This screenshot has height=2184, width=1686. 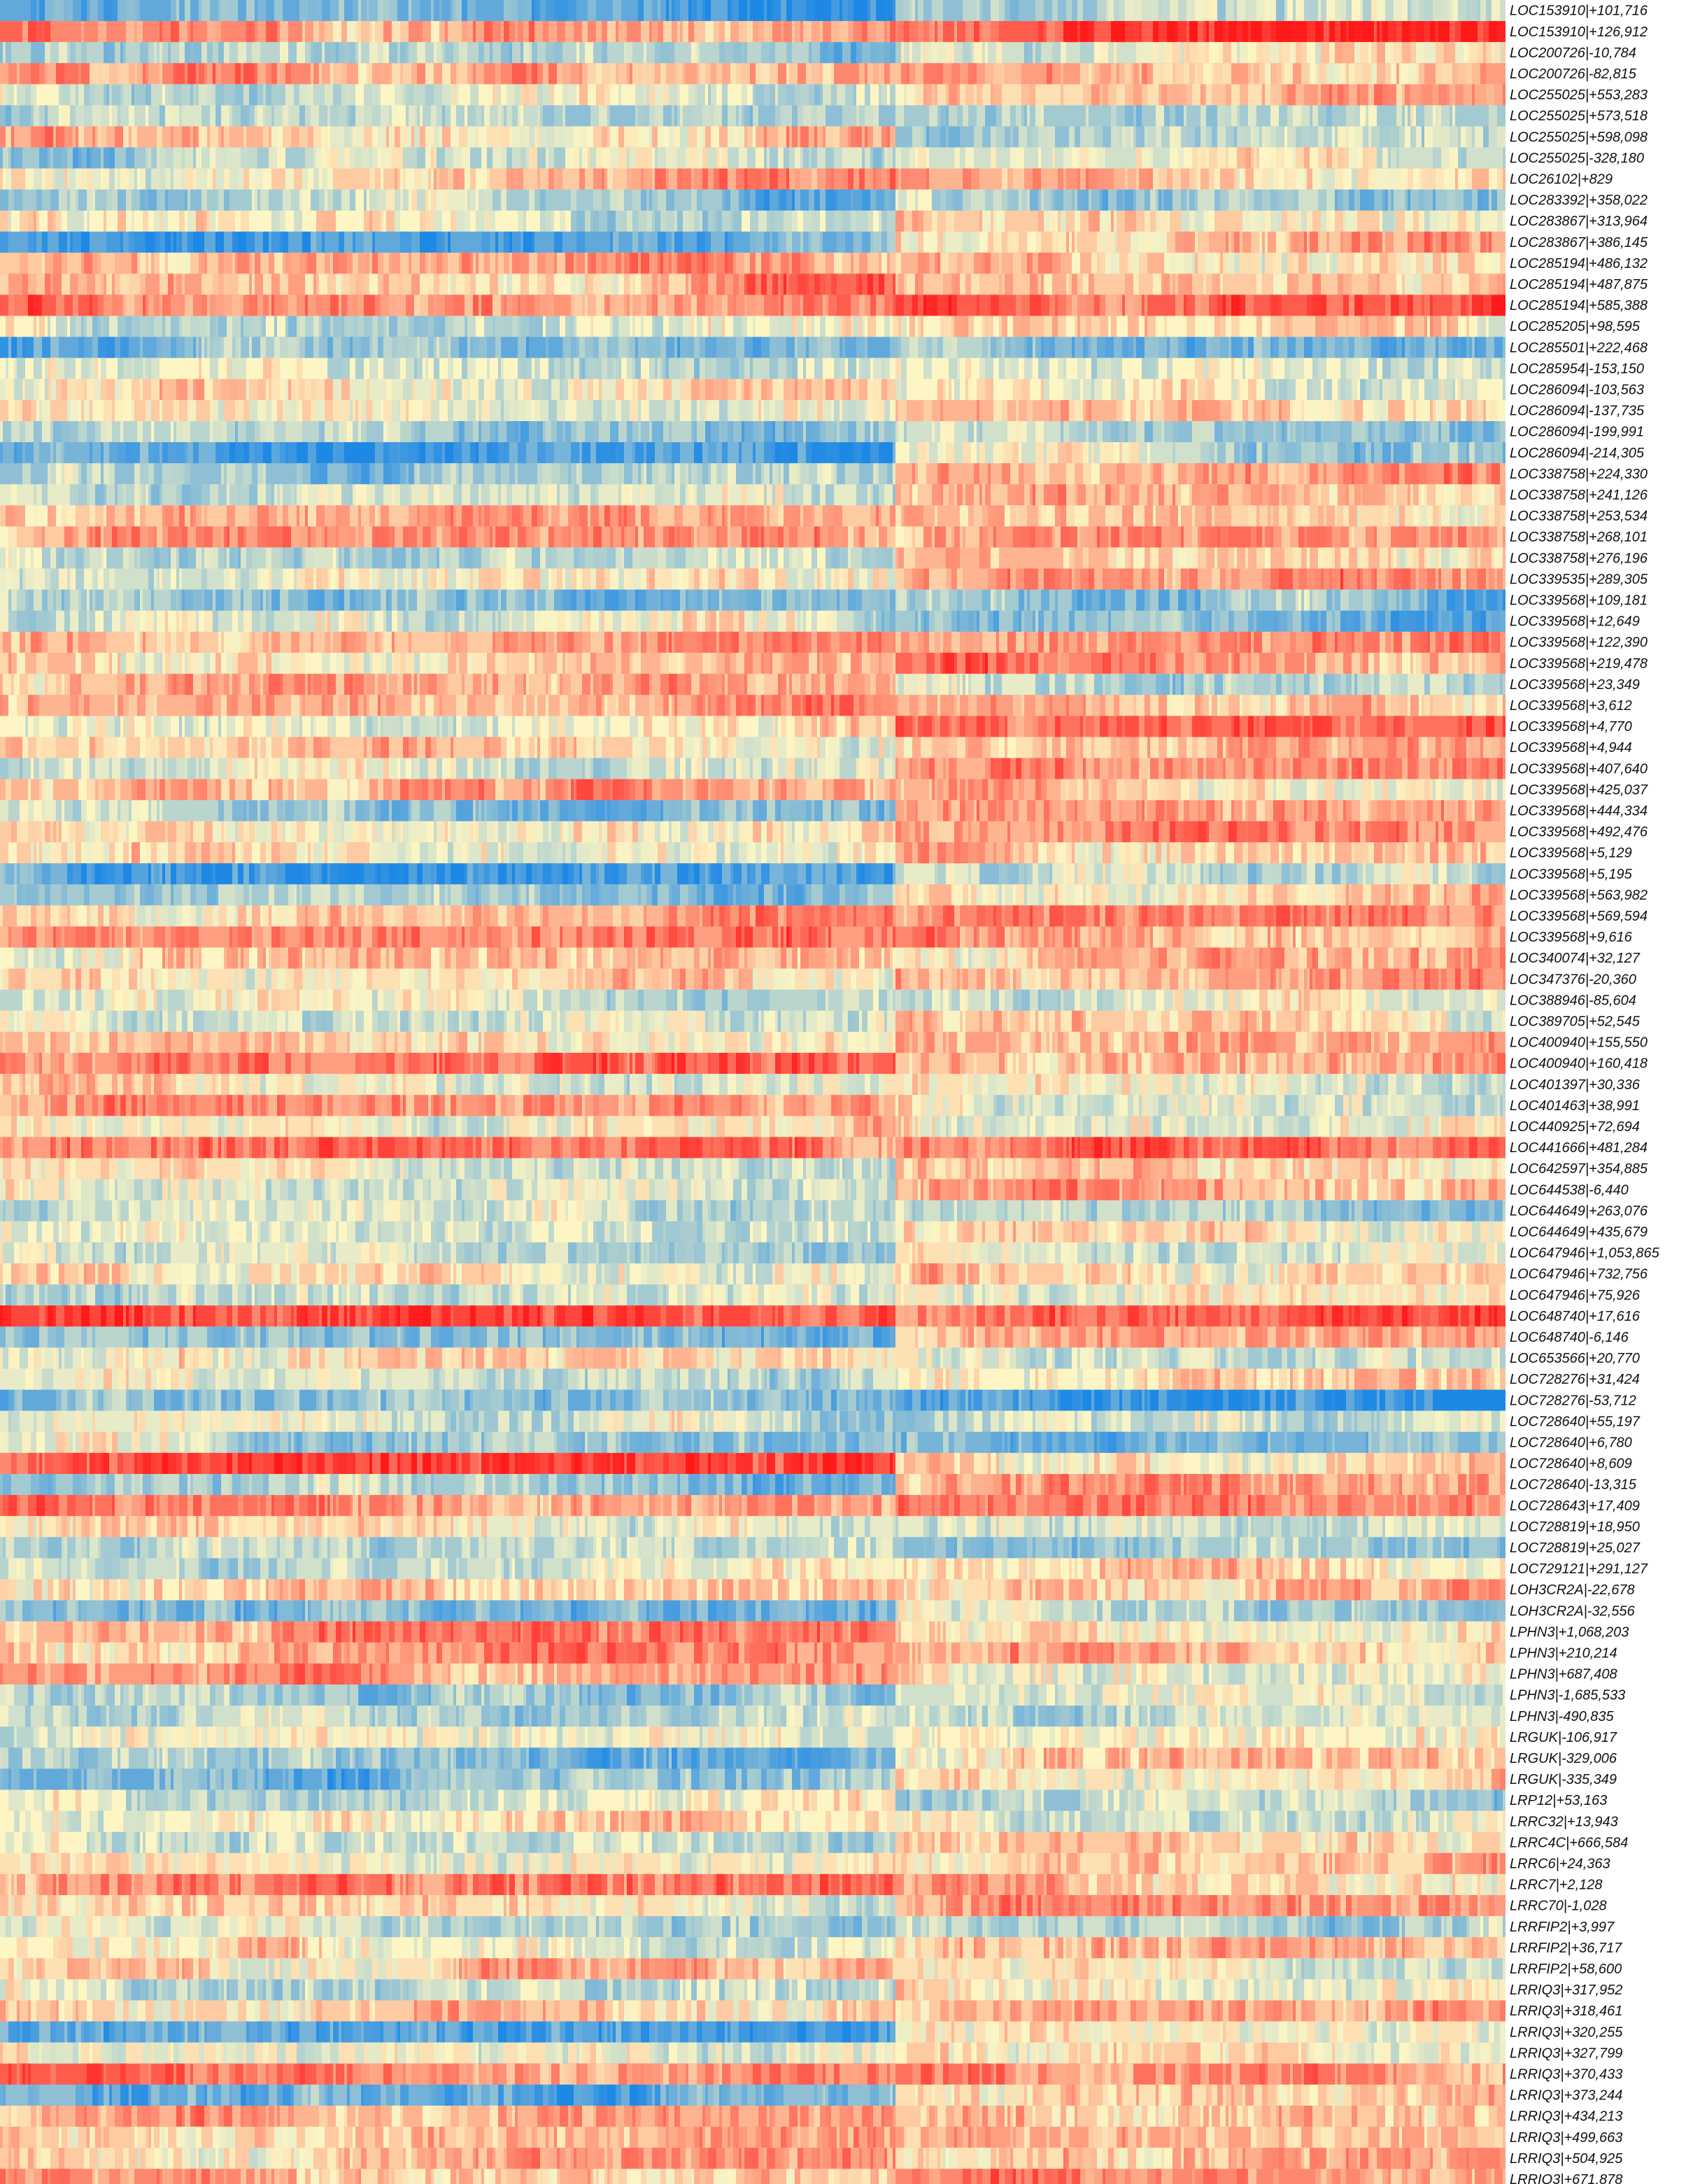 What do you see at coordinates (753, 285) in the screenshot?
I see `heatmap-row` at bounding box center [753, 285].